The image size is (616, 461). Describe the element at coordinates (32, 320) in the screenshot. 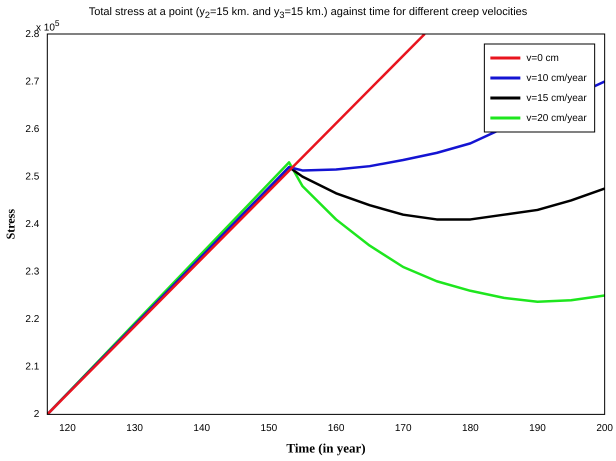

I see `y-tick-label: 2.2` at that location.